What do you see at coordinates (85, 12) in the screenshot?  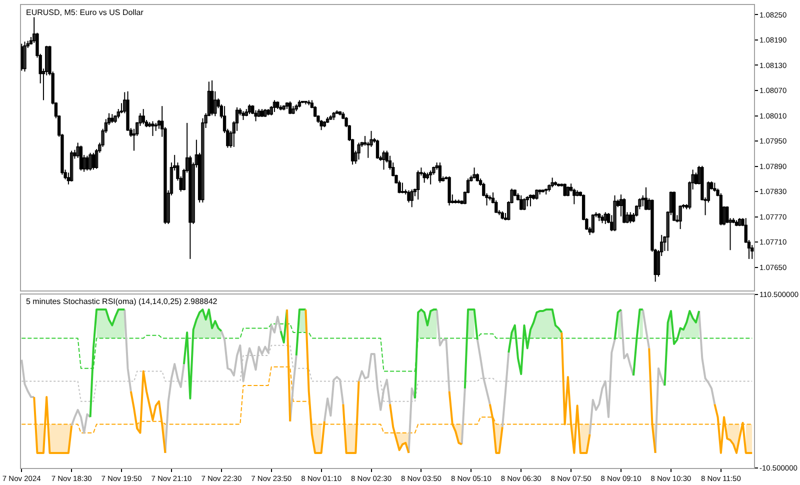 I see `chart-title: EURUSD, M5: Euro vs US Dollar` at bounding box center [85, 12].